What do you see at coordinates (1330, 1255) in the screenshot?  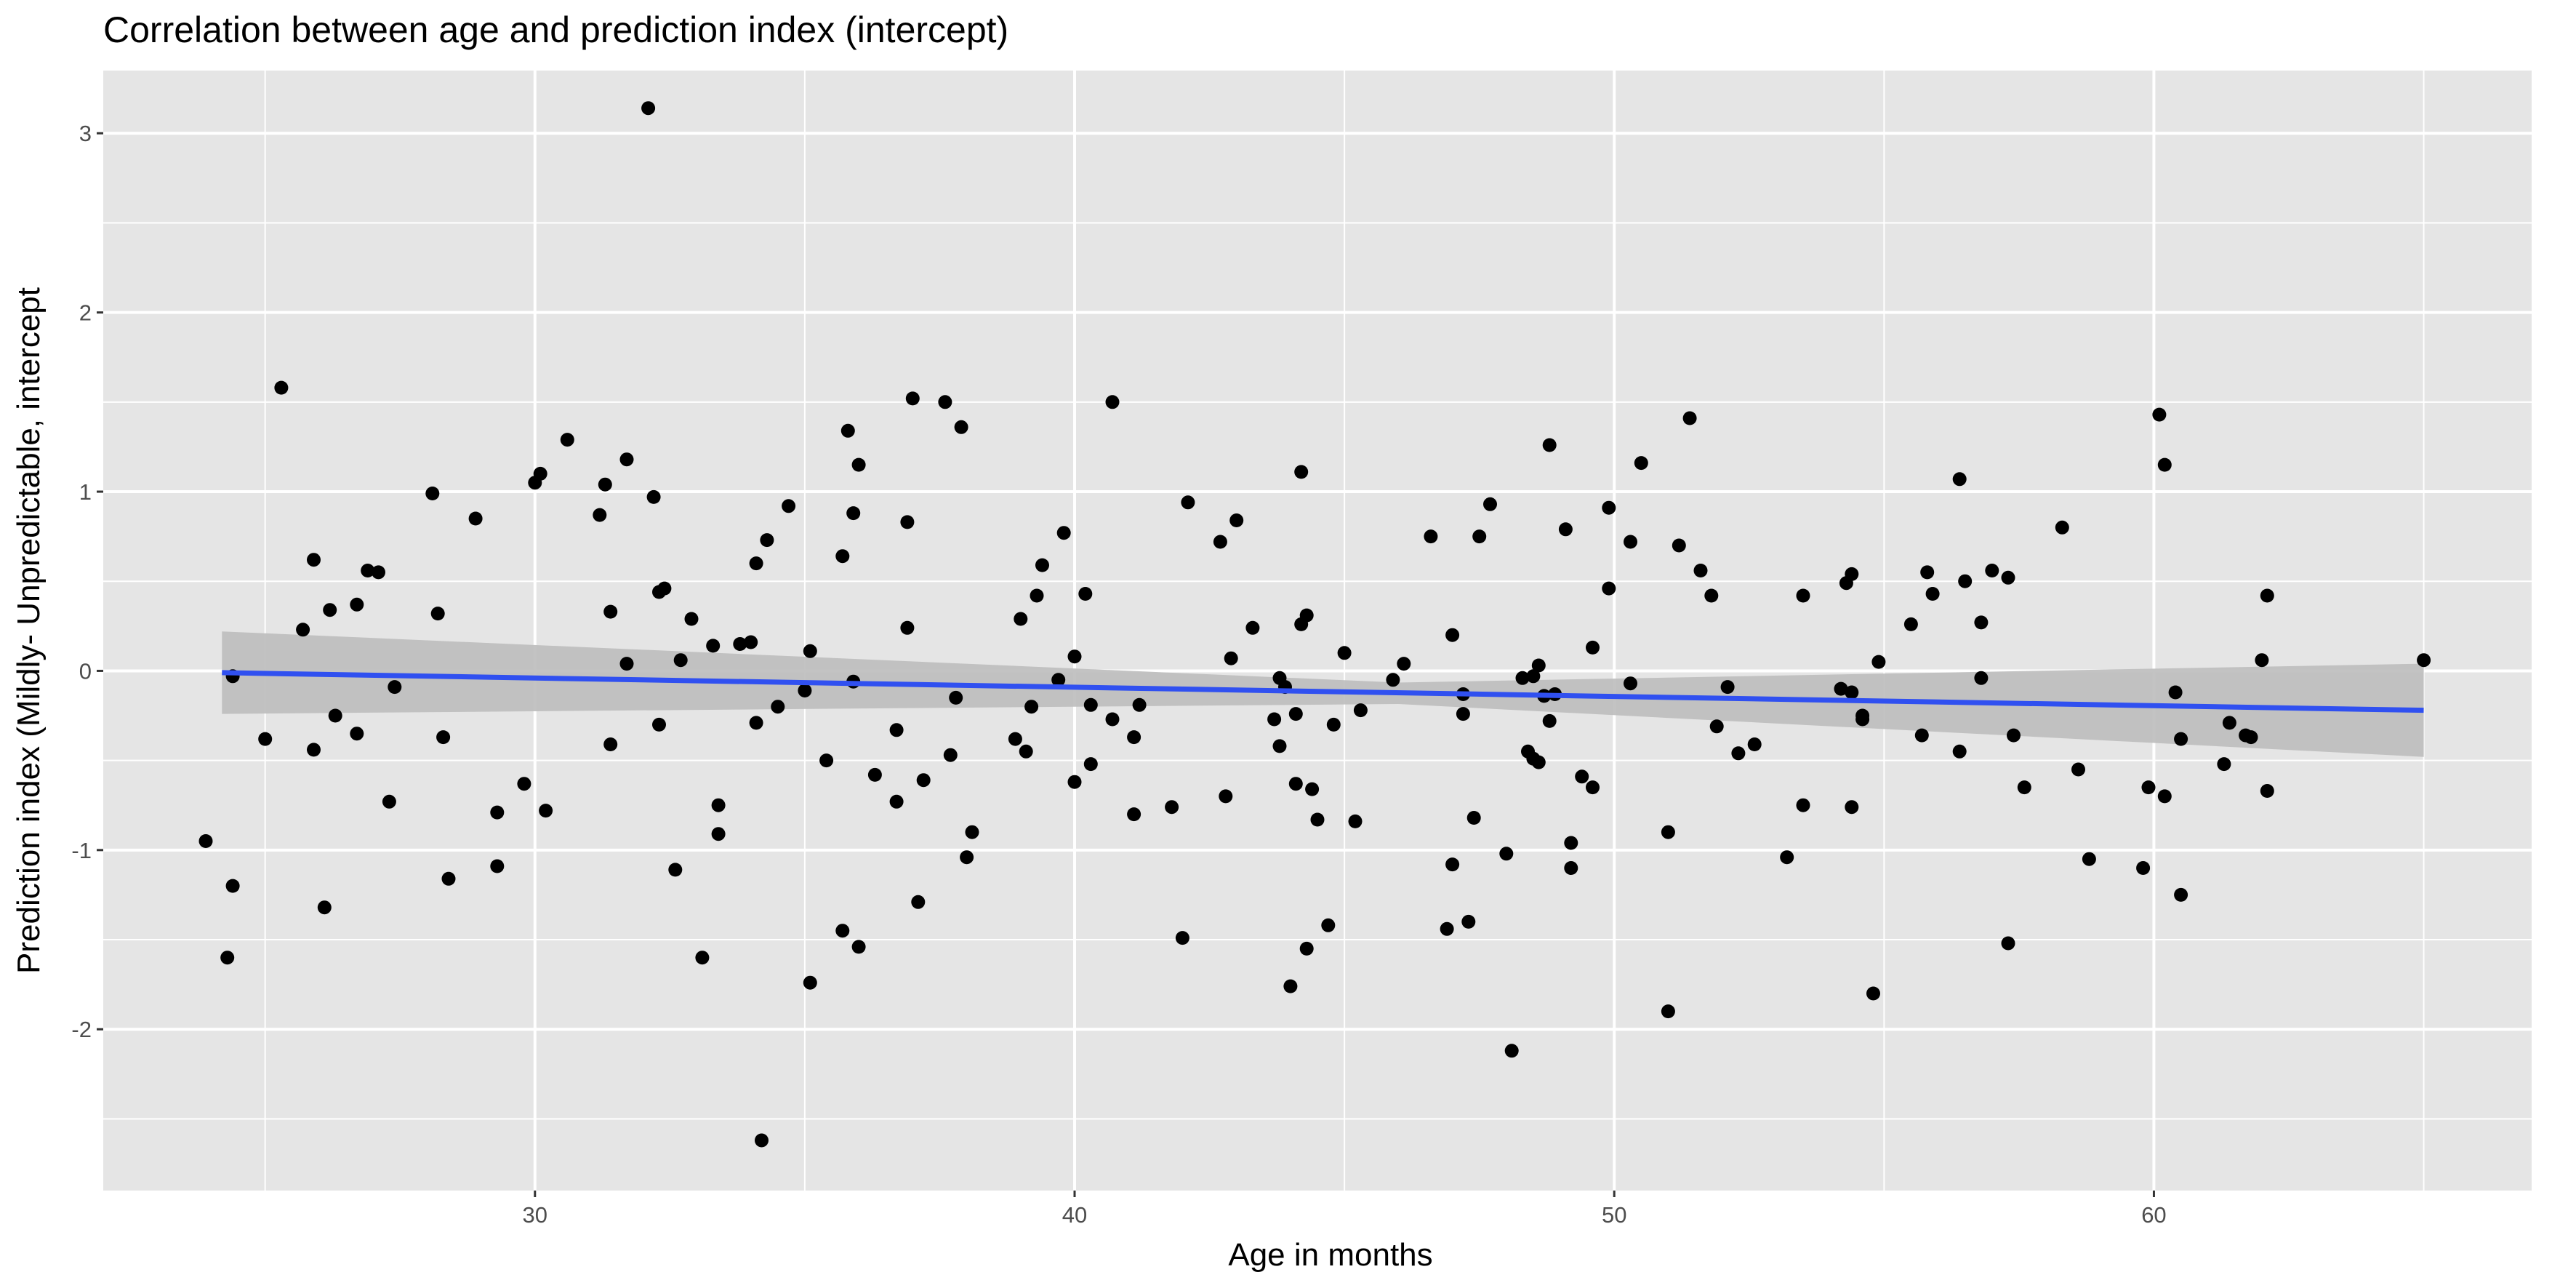 I see `x-axis-title: Age in months` at bounding box center [1330, 1255].